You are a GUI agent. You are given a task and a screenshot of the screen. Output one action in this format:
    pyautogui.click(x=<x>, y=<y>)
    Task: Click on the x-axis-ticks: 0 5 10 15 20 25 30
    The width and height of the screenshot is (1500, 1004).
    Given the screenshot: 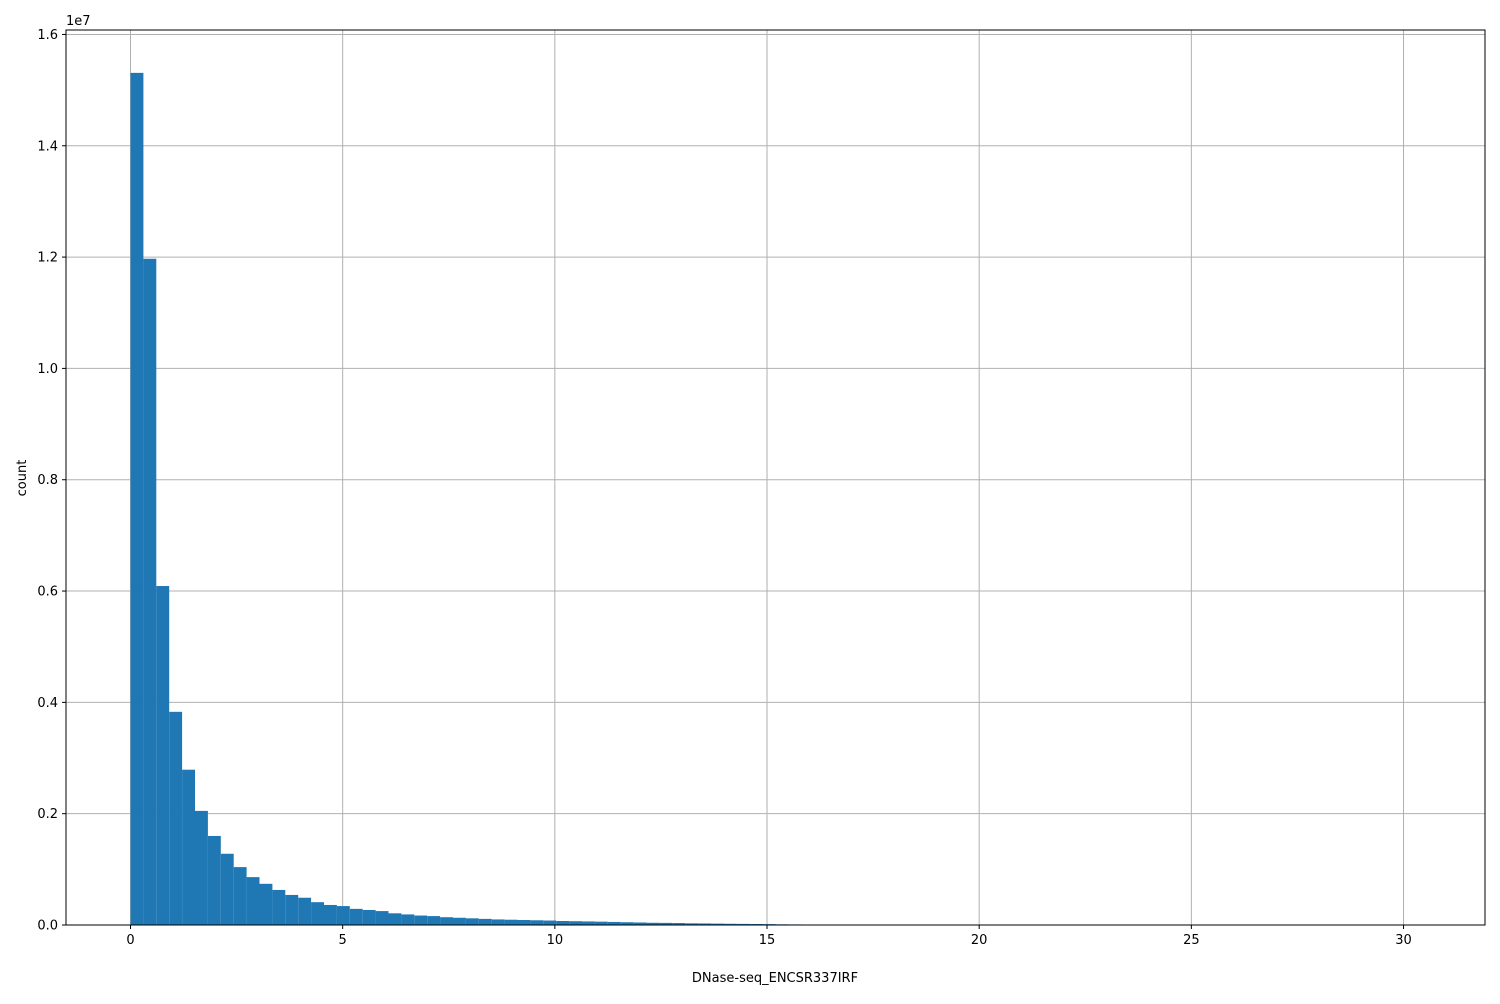 What is the action you would take?
    pyautogui.click(x=768, y=936)
    